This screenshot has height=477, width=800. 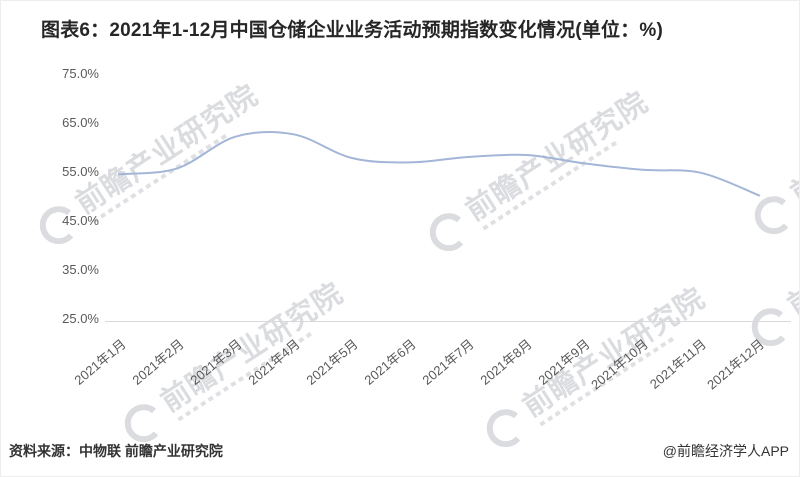 What do you see at coordinates (448, 321) in the screenshot?
I see `x-axis-line` at bounding box center [448, 321].